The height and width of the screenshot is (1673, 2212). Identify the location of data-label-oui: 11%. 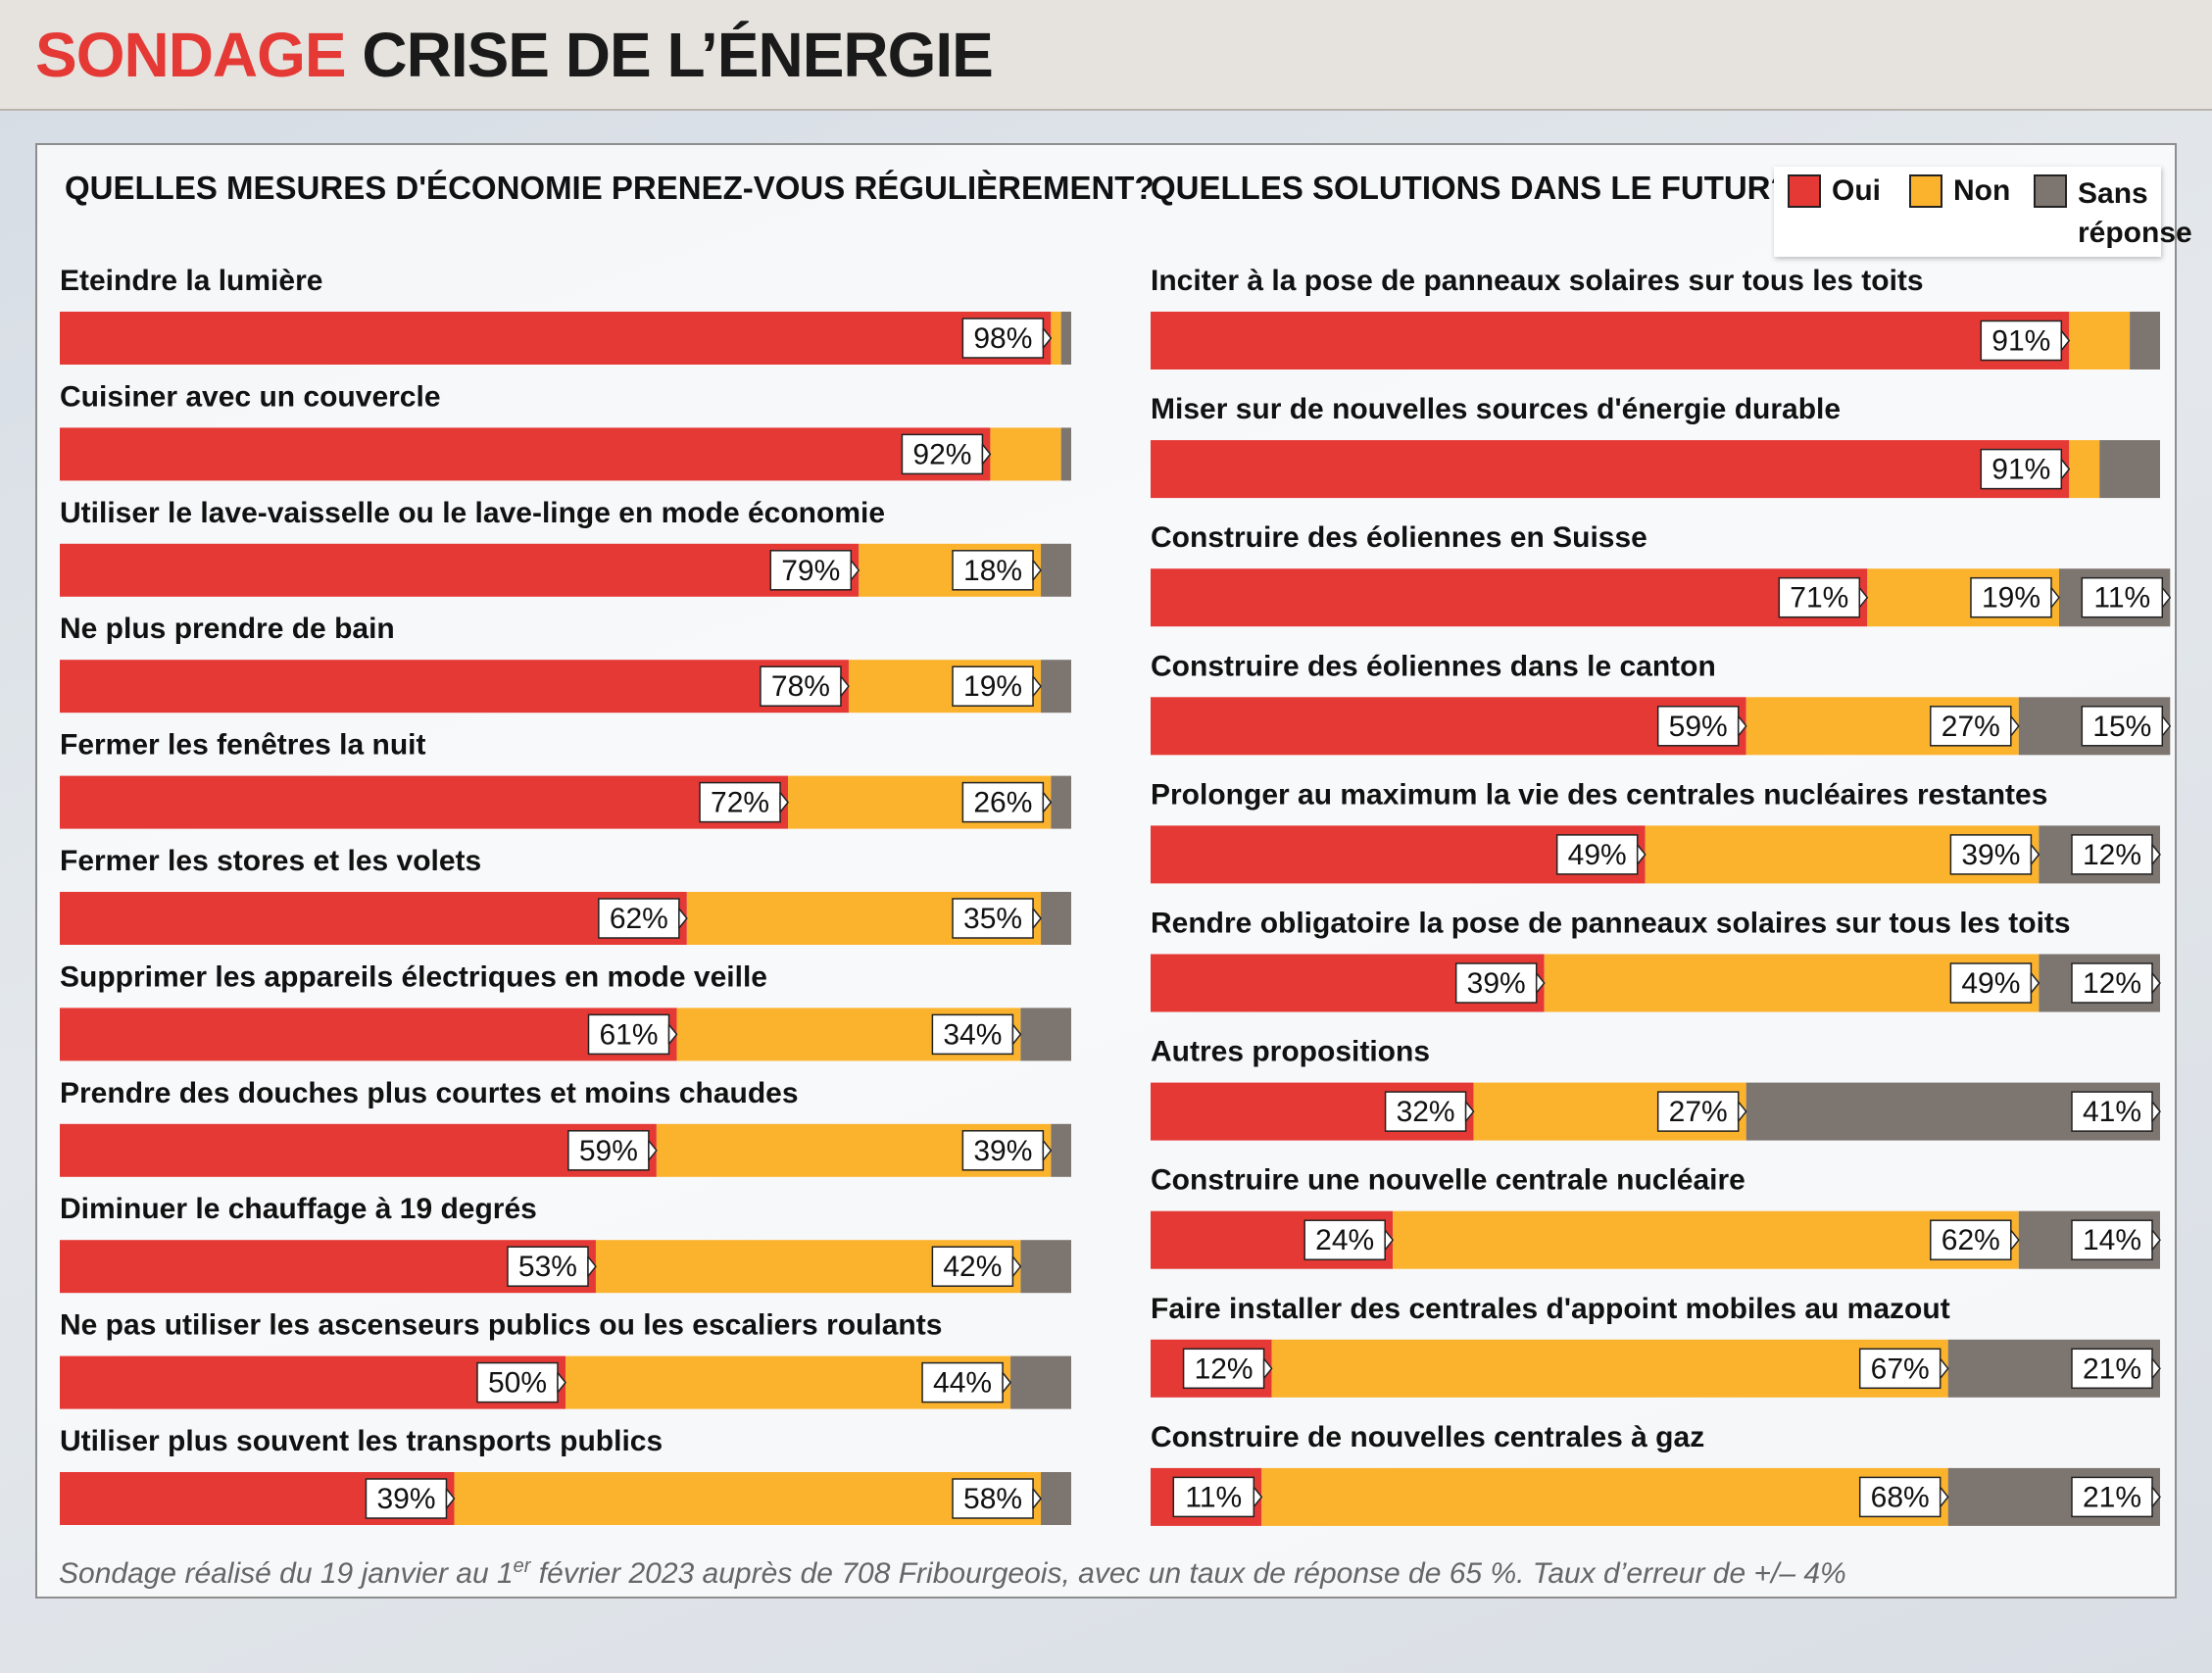
(1213, 1497).